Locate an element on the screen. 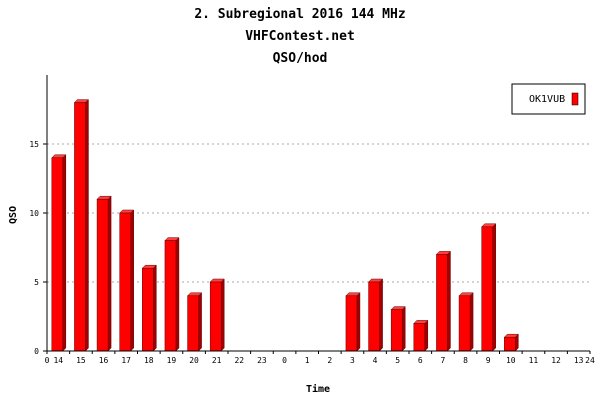 The height and width of the screenshot is (400, 600). chart-subtitle: VHFContest.net is located at coordinates (300, 36).